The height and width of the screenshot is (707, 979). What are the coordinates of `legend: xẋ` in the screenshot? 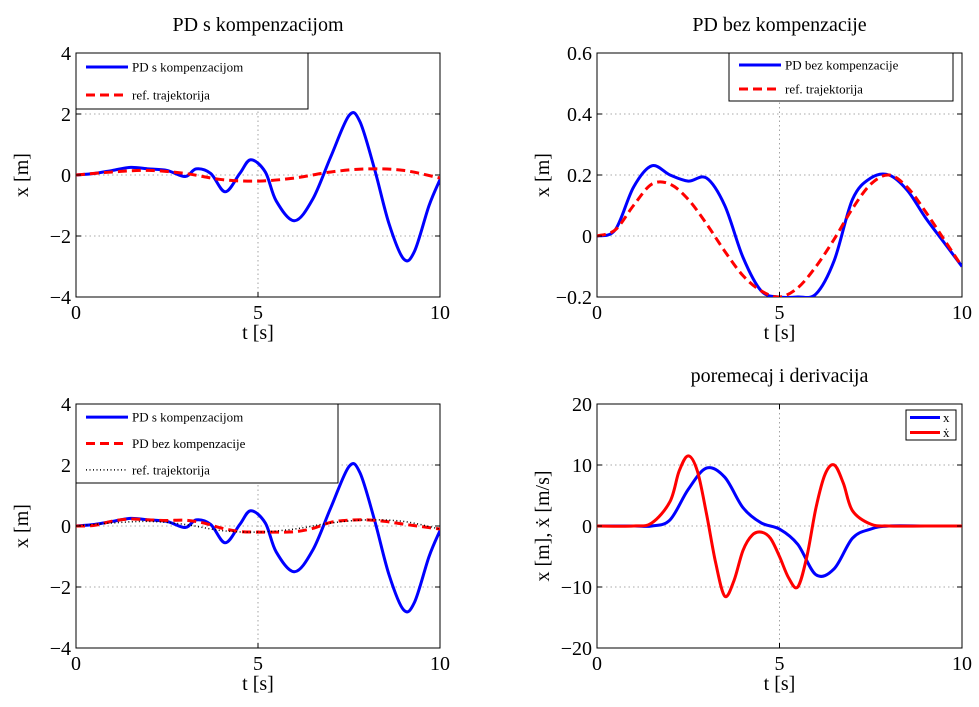 It's located at (931, 425).